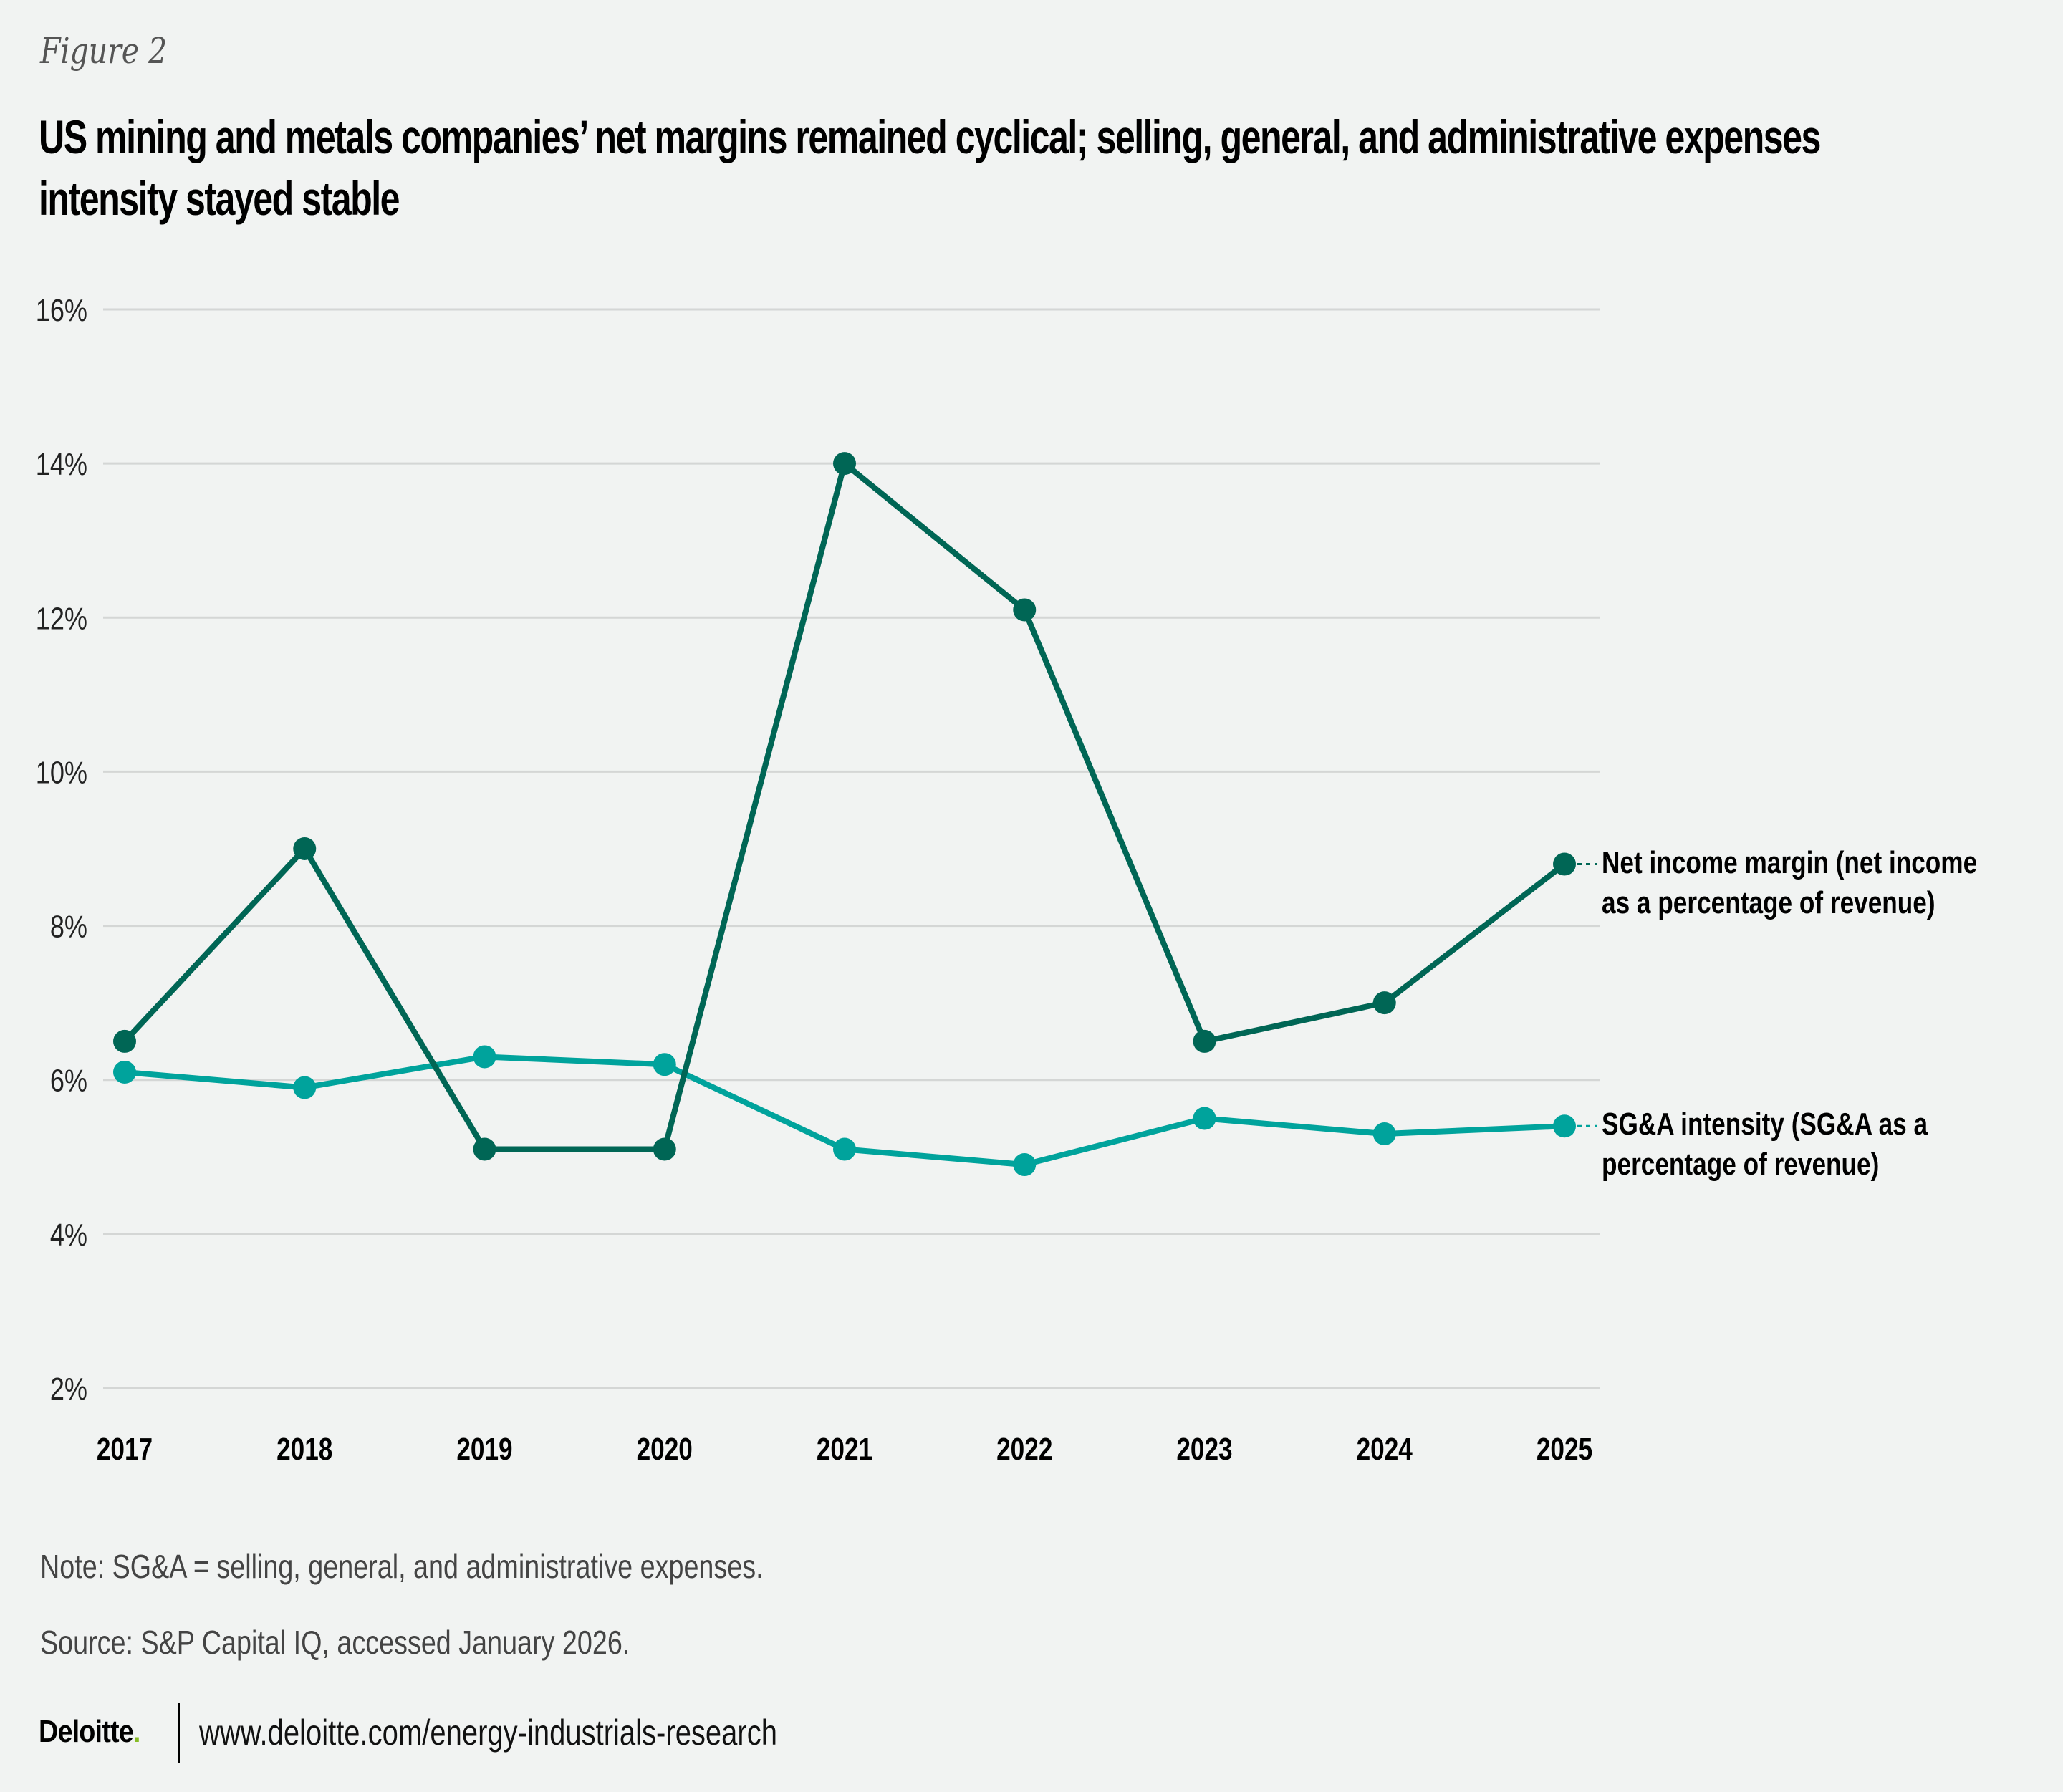 The width and height of the screenshot is (2063, 1792). I want to click on x-tick-label: 2022, so click(1024, 1450).